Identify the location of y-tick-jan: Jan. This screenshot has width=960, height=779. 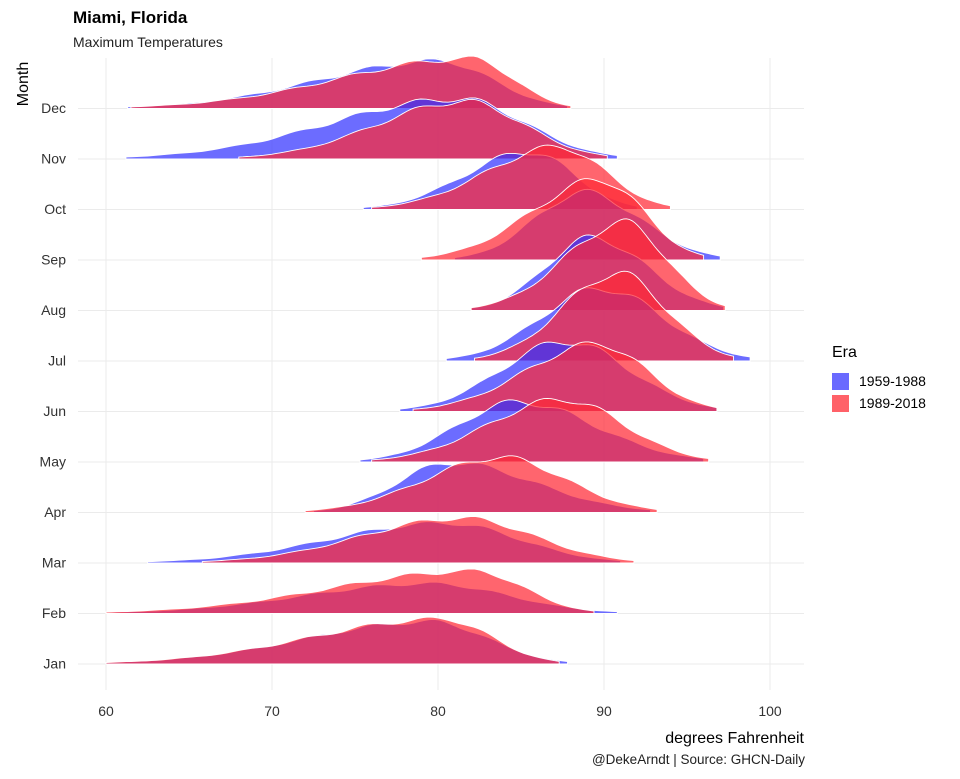
(54, 664).